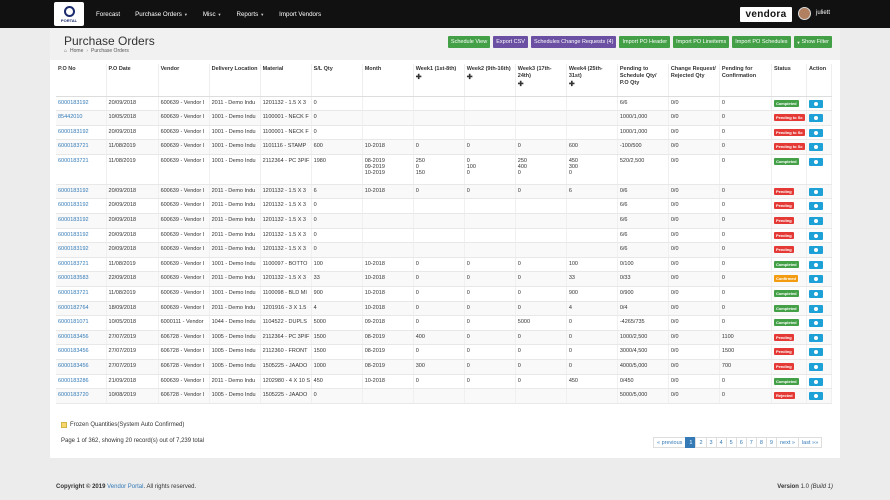 The height and width of the screenshot is (500, 890). I want to click on add-week1-icon: ✚, so click(418, 77).